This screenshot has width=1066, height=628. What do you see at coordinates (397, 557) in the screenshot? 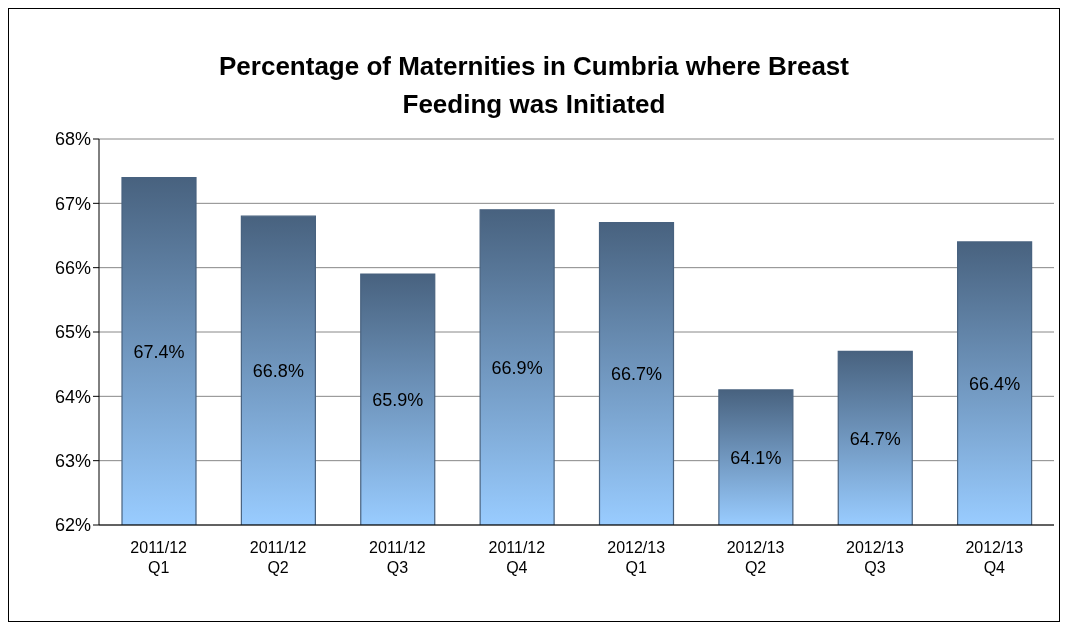
I see `x-tick-label: 2011/12 Q3` at bounding box center [397, 557].